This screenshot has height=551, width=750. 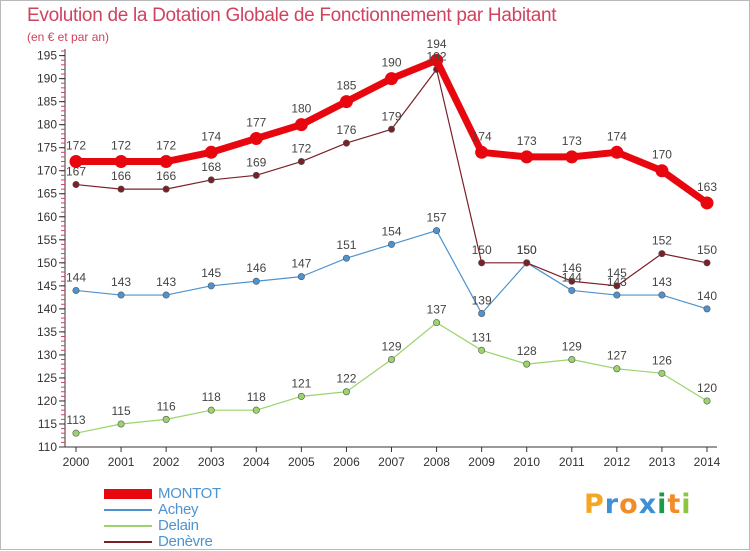 What do you see at coordinates (301, 383) in the screenshot?
I see `data-label: 121` at bounding box center [301, 383].